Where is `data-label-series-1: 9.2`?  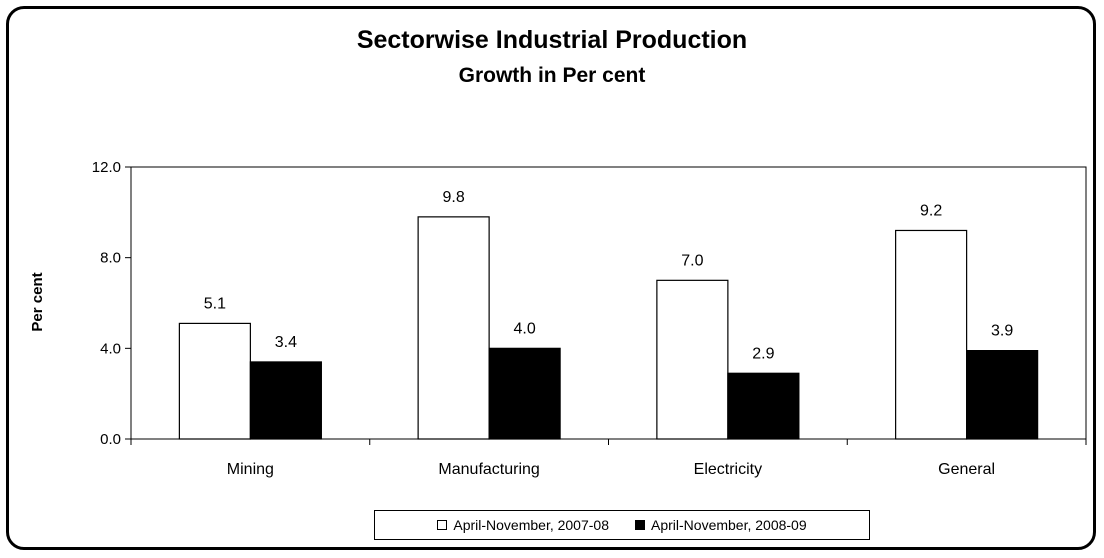 data-label-series-1: 9.2 is located at coordinates (931, 210).